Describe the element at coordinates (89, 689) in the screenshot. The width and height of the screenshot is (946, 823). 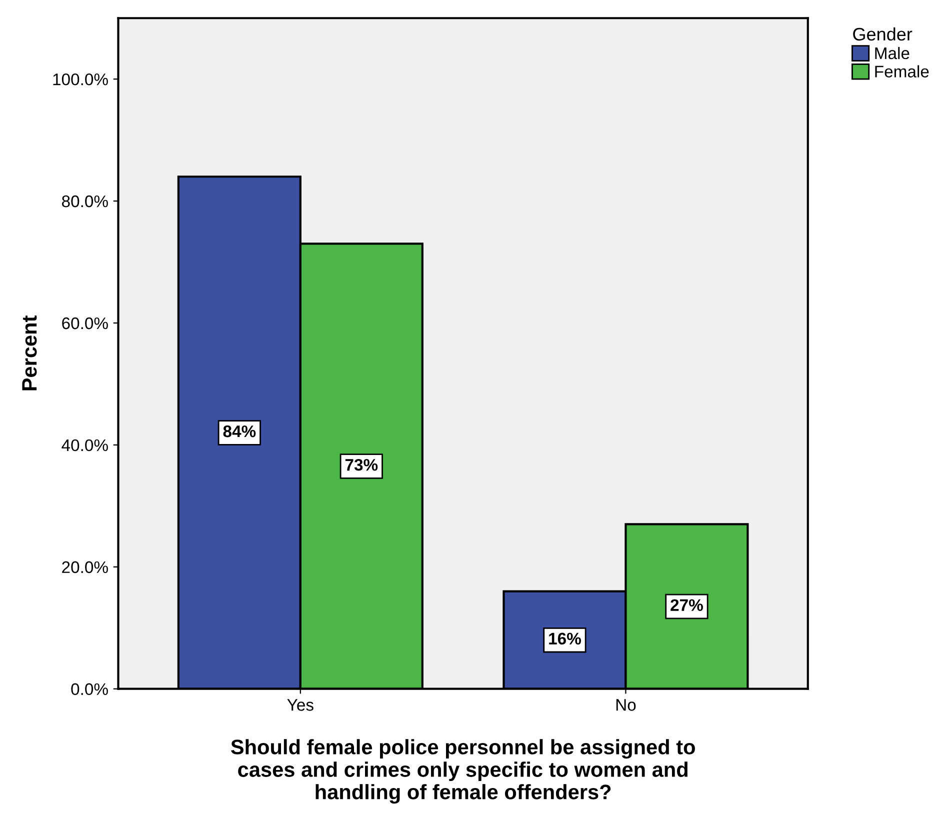
I see `y-tick-label: 0.0%` at that location.